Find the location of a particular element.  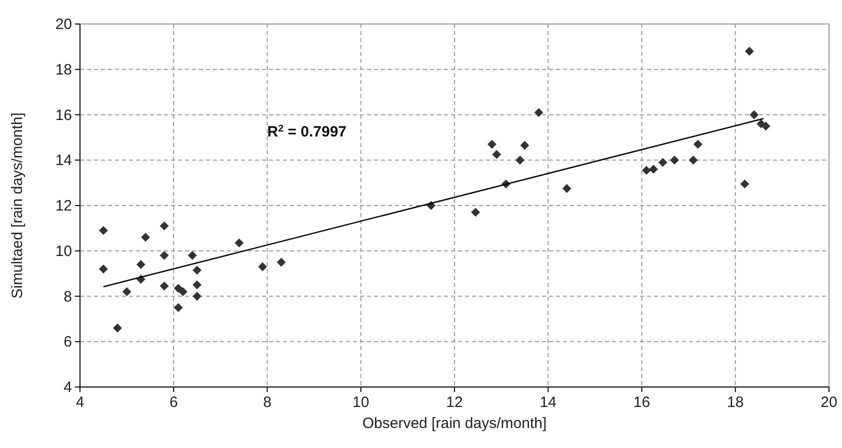

annotation: R$^{2}$ = 0.7997 is located at coordinates (307, 132).